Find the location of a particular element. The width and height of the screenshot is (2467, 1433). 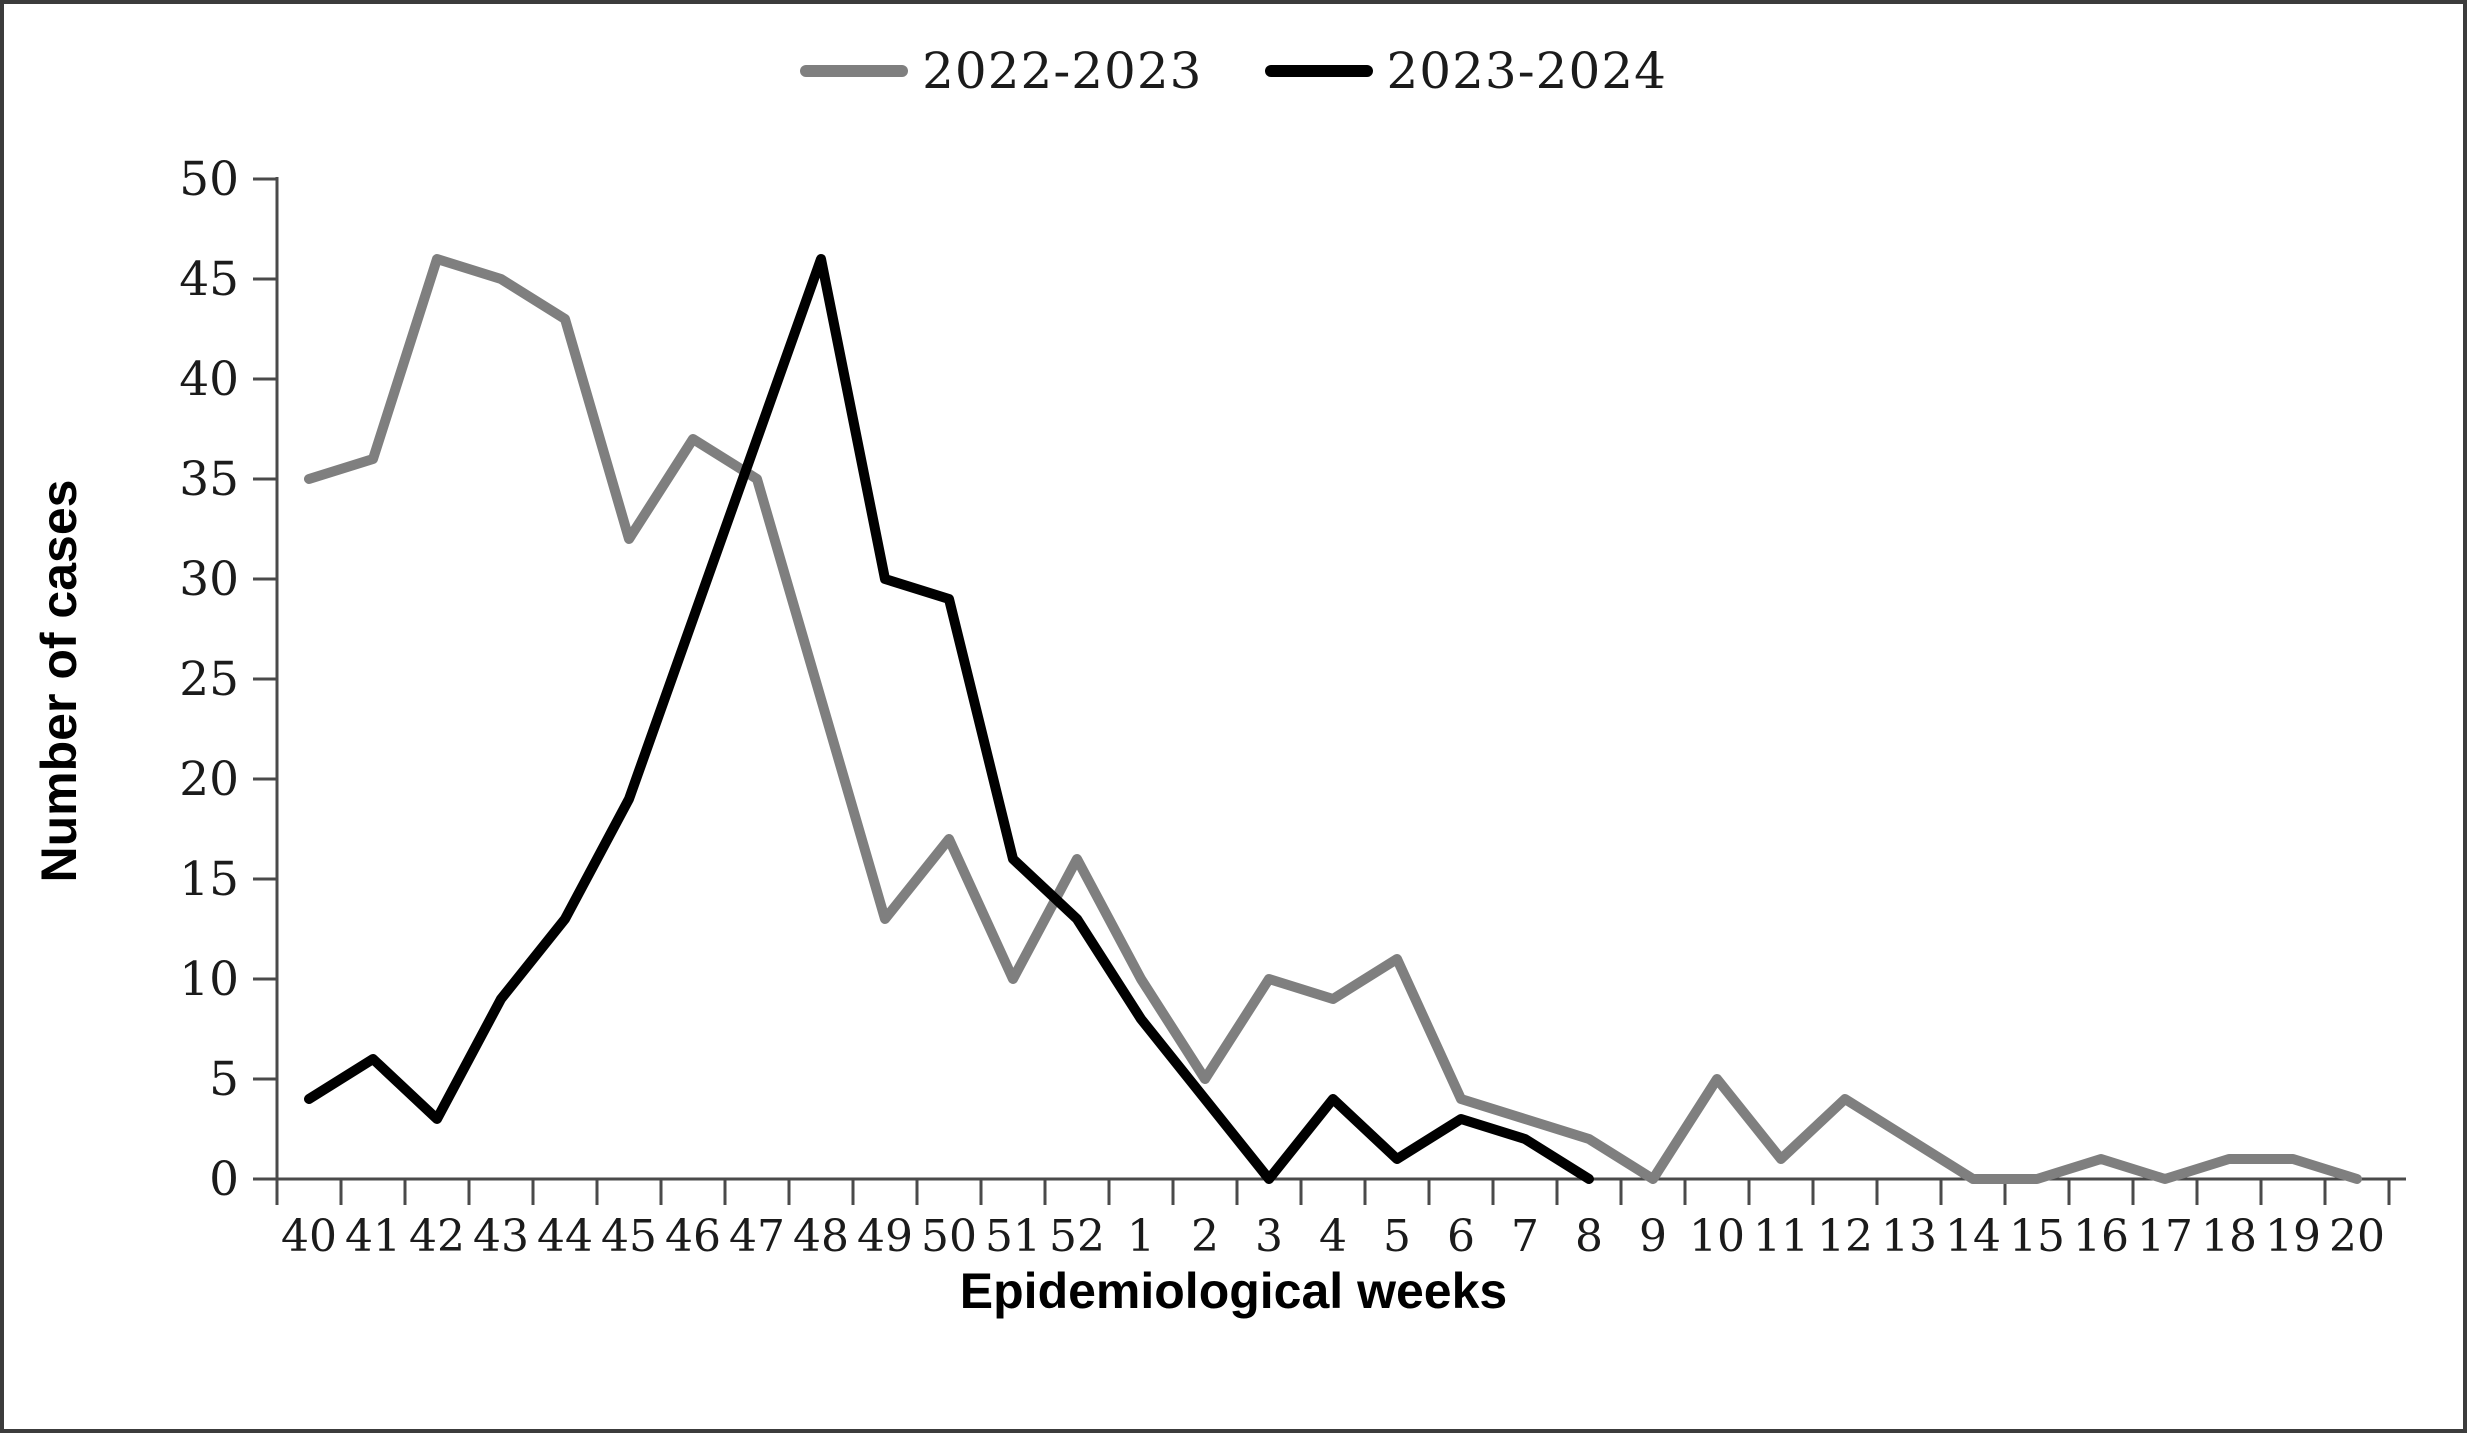

x-tick-label: 52 is located at coordinates (1077, 1236).